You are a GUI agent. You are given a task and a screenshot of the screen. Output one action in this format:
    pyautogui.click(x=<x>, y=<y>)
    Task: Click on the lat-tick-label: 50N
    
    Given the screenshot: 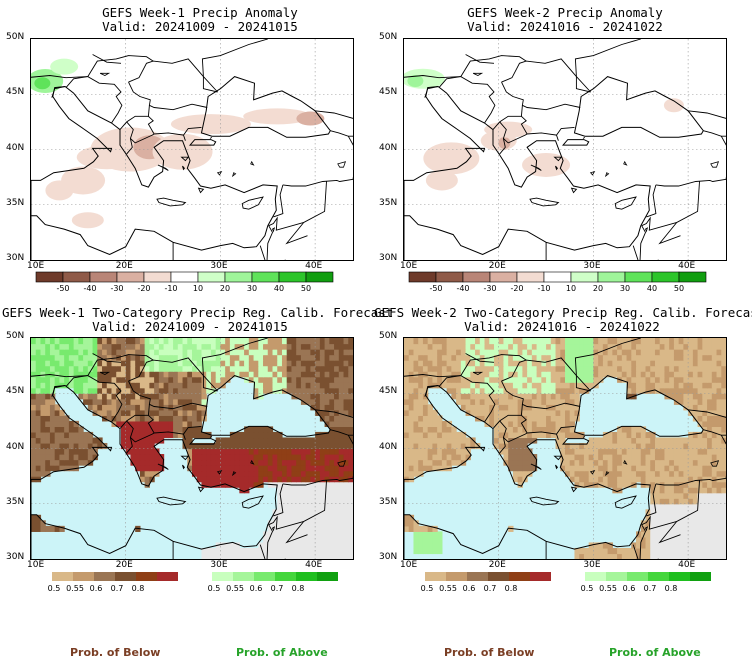 What is the action you would take?
    pyautogui.click(x=388, y=336)
    